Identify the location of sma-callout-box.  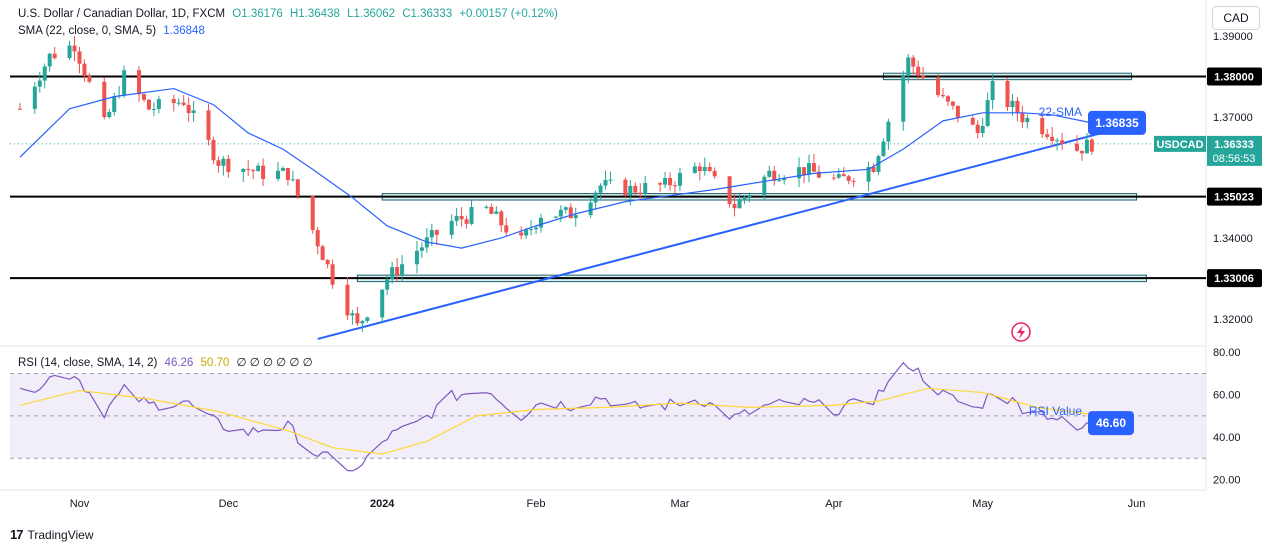
(1117, 122).